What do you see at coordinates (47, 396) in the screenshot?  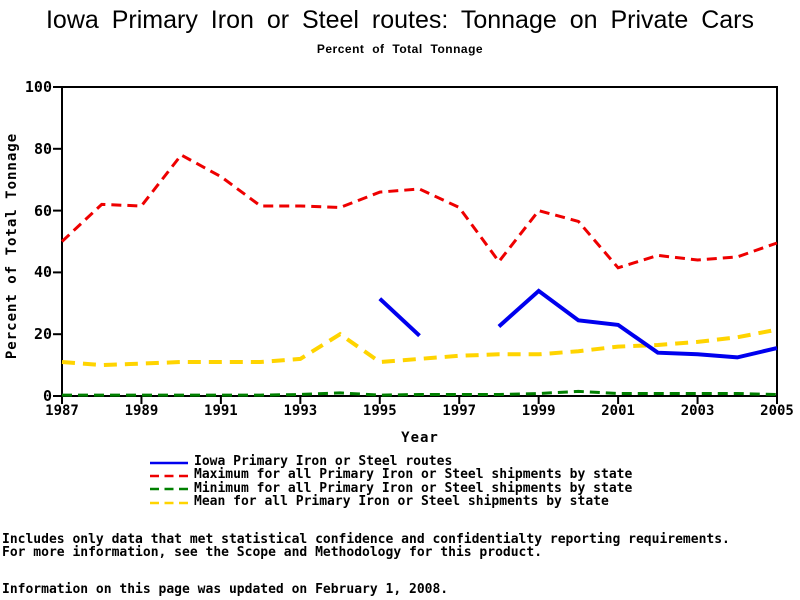 I see `y-tick-label-0: 0` at bounding box center [47, 396].